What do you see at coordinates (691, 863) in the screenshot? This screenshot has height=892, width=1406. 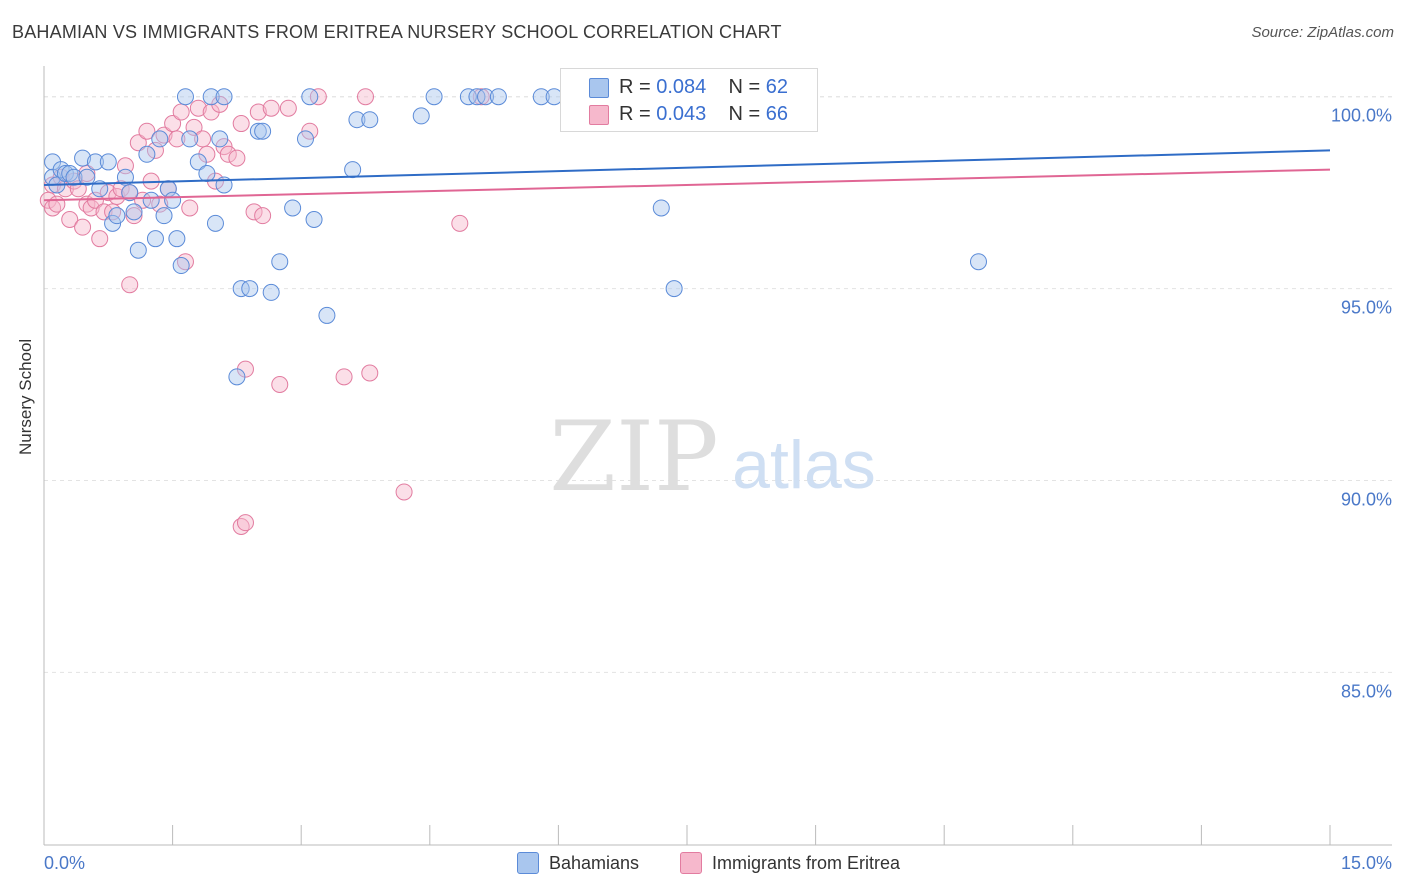 I see `eritrea-swatch` at bounding box center [691, 863].